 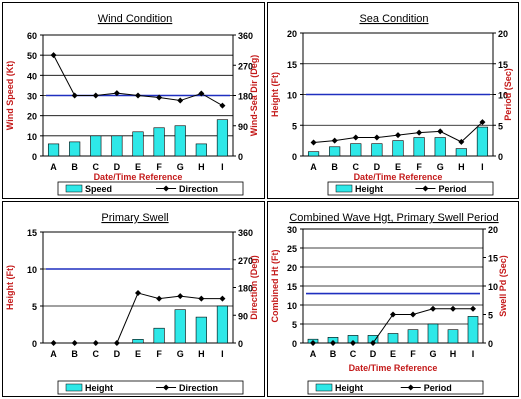 What do you see at coordinates (493, 230) in the screenshot?
I see `y2-tick-label: 20` at bounding box center [493, 230].